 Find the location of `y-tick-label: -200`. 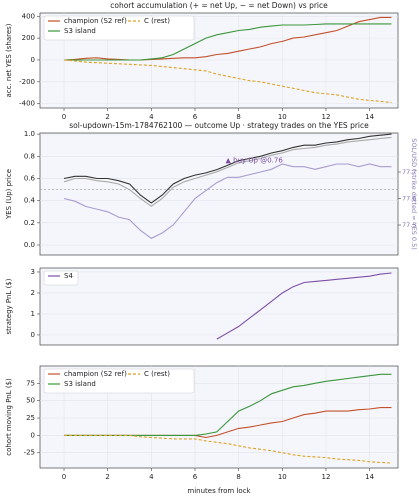

y-tick-label: -200 is located at coordinates (27, 82).